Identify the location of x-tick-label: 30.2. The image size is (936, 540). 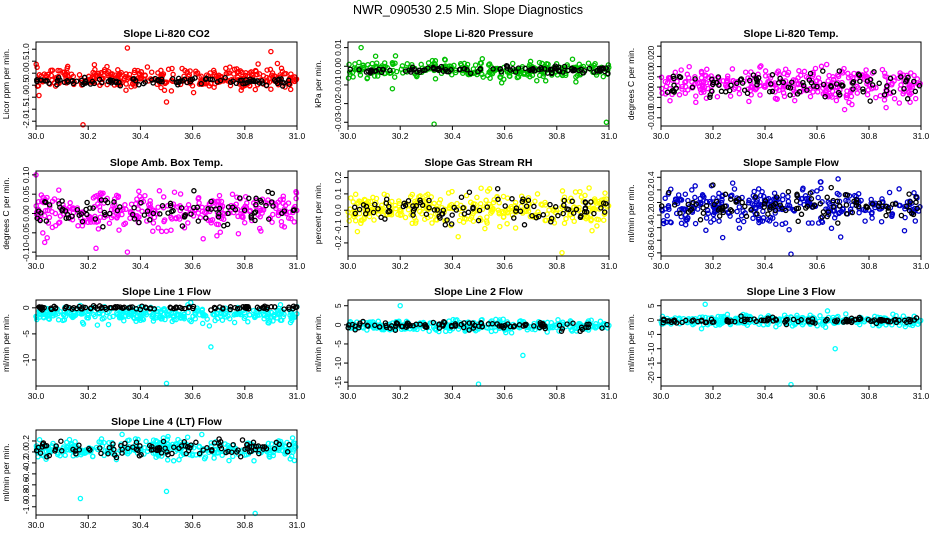
(88, 266).